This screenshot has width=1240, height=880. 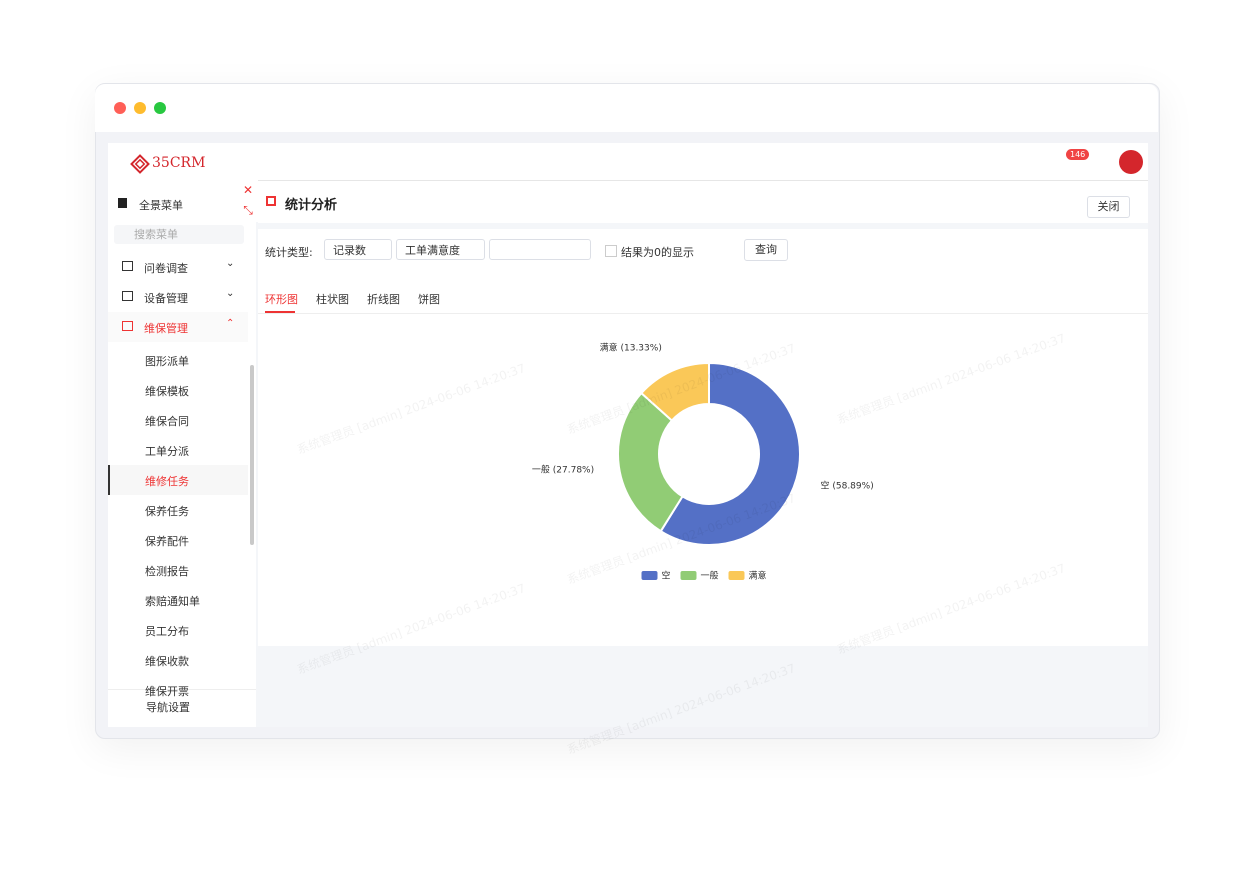 I want to click on legend-label: 空, so click(x=666, y=576).